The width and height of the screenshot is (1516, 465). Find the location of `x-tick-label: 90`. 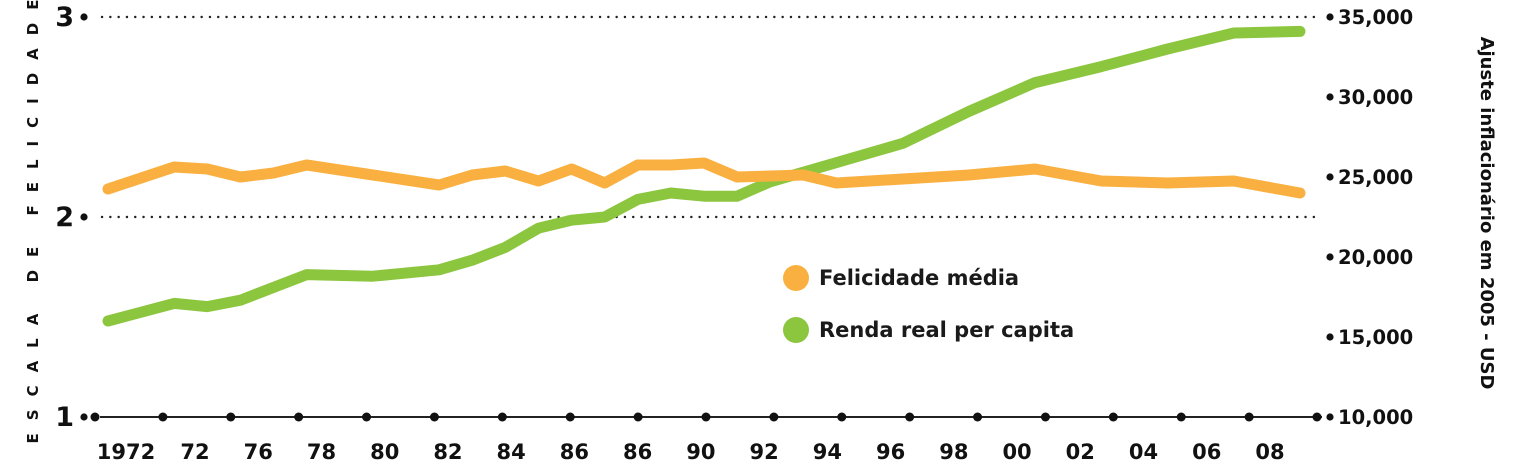

x-tick-label: 90 is located at coordinates (700, 452).